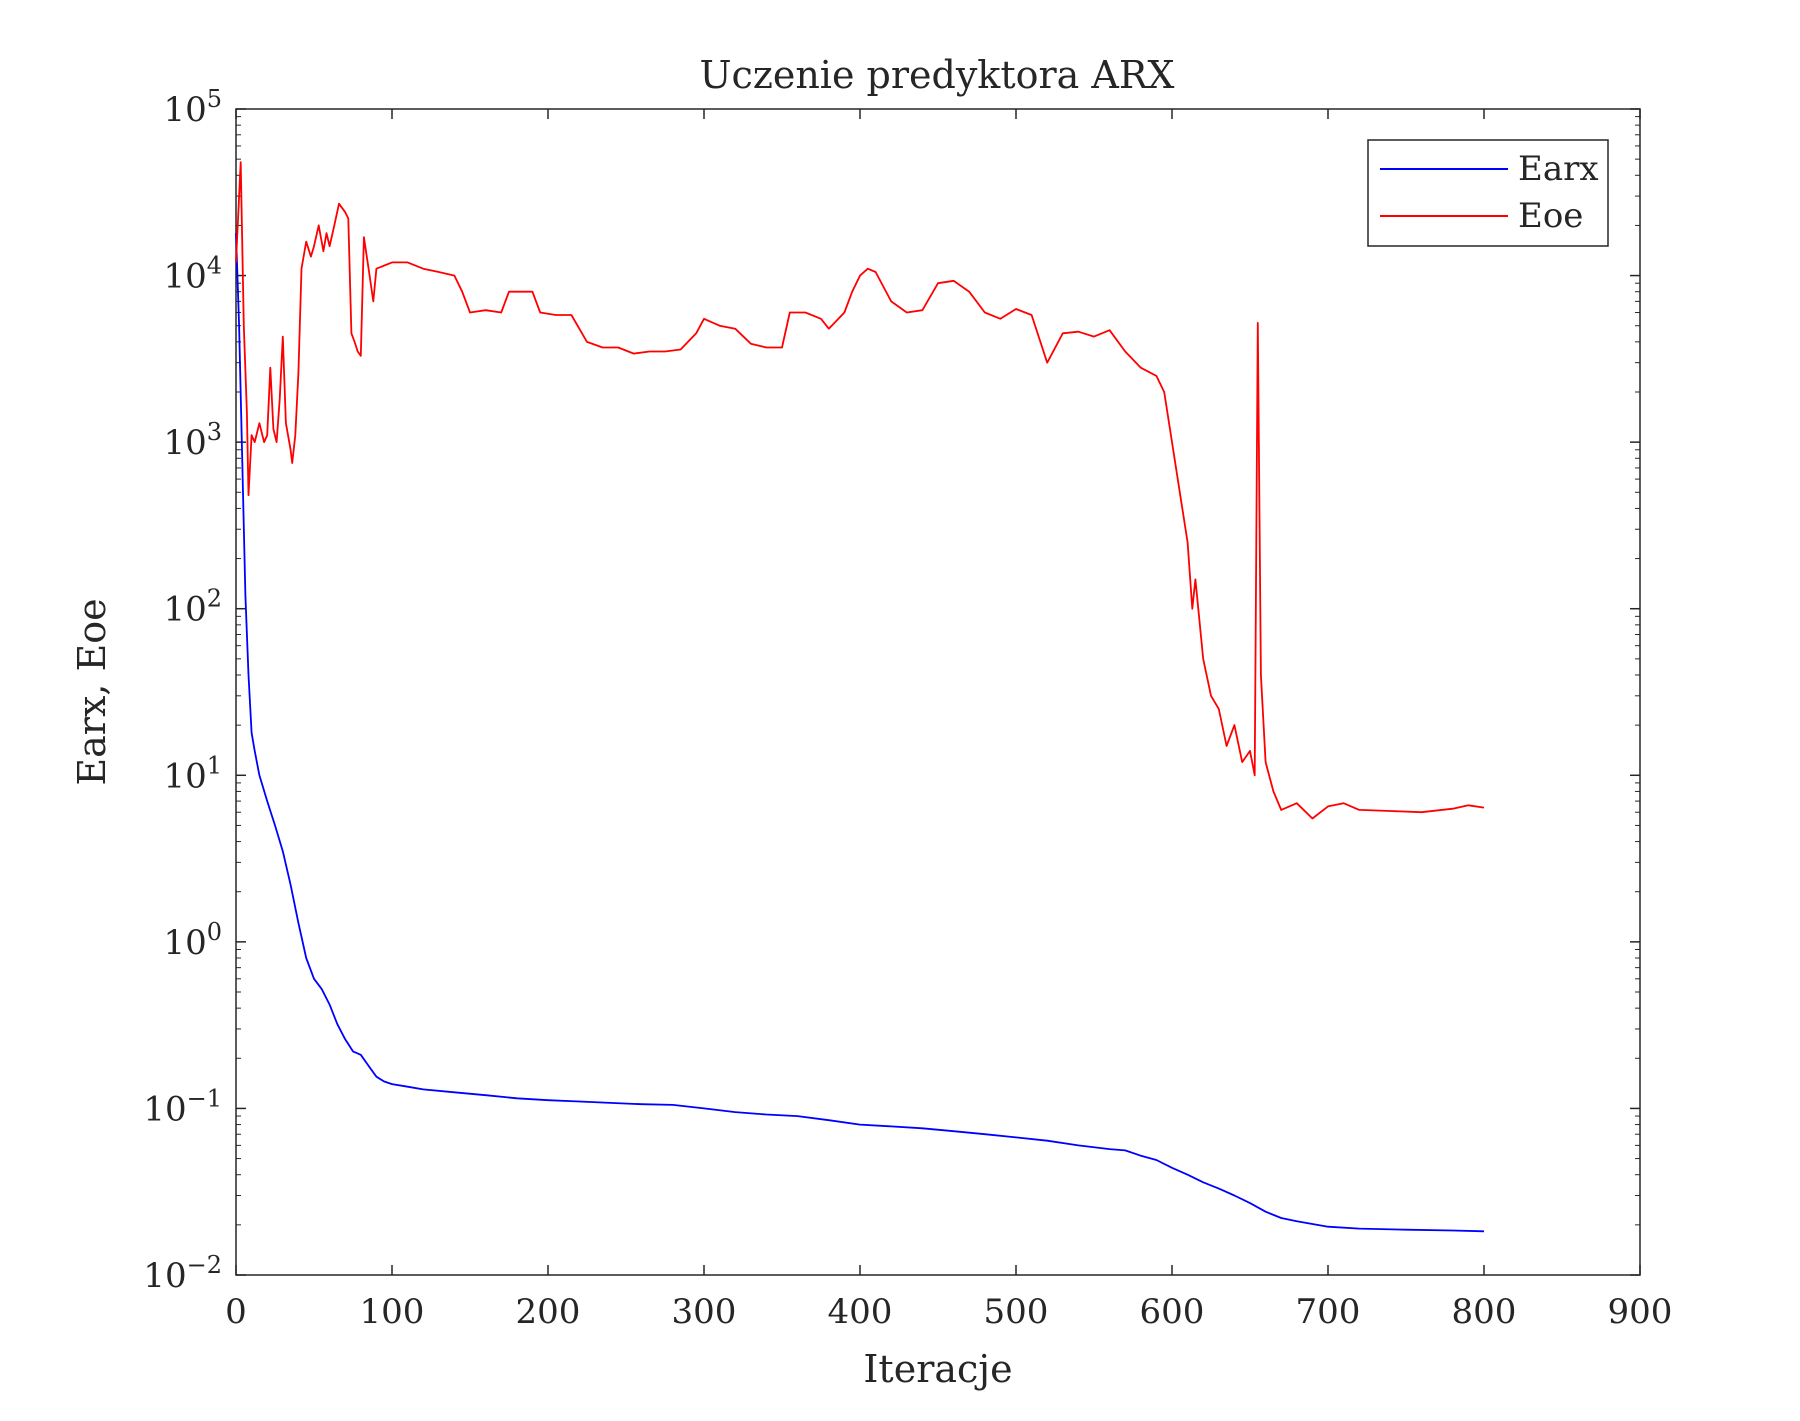 This screenshot has width=1800, height=1421. What do you see at coordinates (182, 1273) in the screenshot?
I see `y-tick-label: 10⁻²` at bounding box center [182, 1273].